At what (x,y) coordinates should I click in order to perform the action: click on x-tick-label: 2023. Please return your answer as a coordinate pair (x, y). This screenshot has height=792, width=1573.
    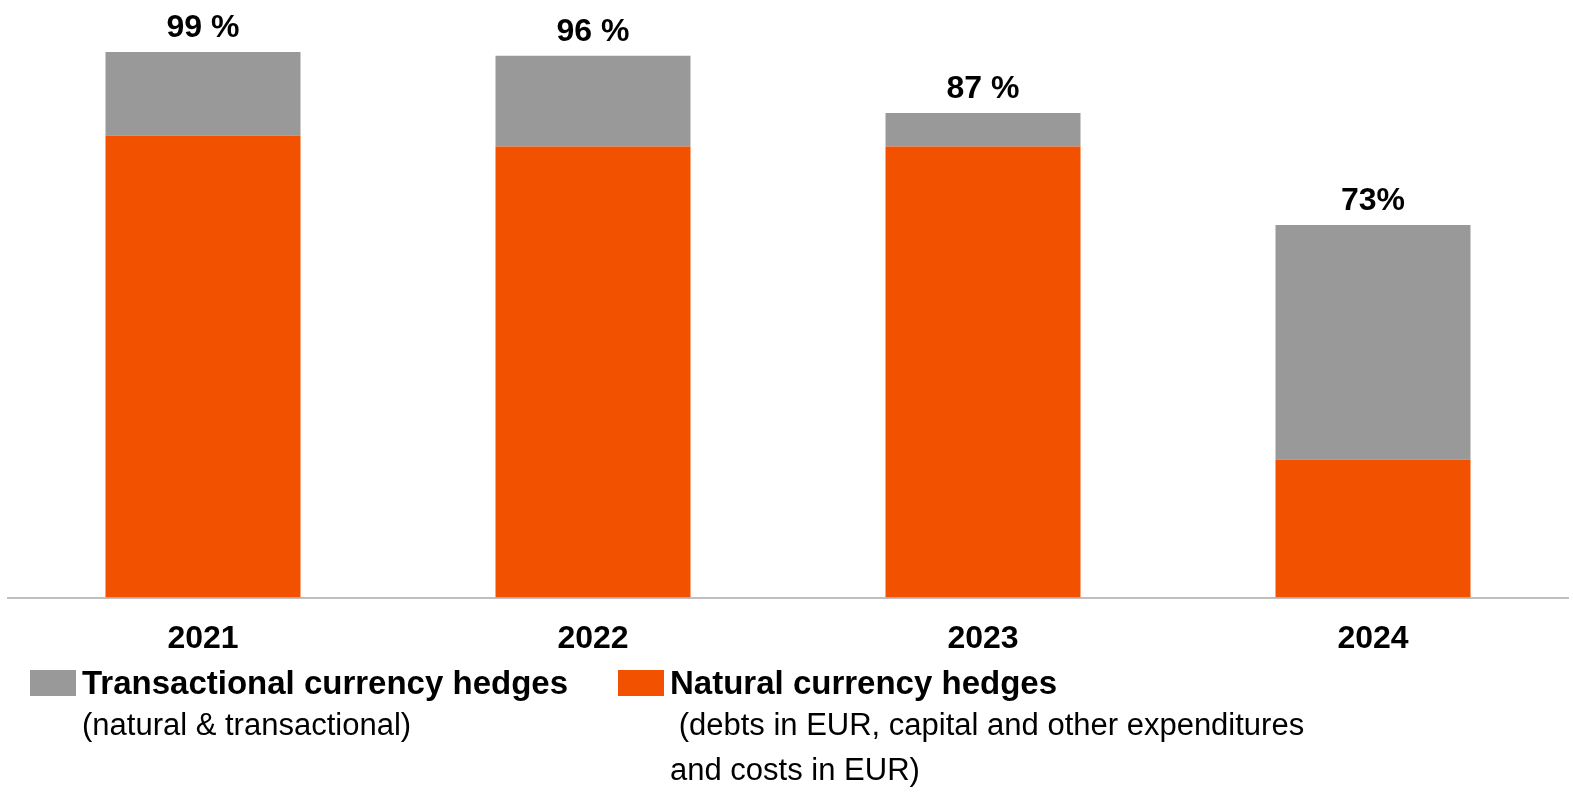
    Looking at the image, I should click on (983, 636).